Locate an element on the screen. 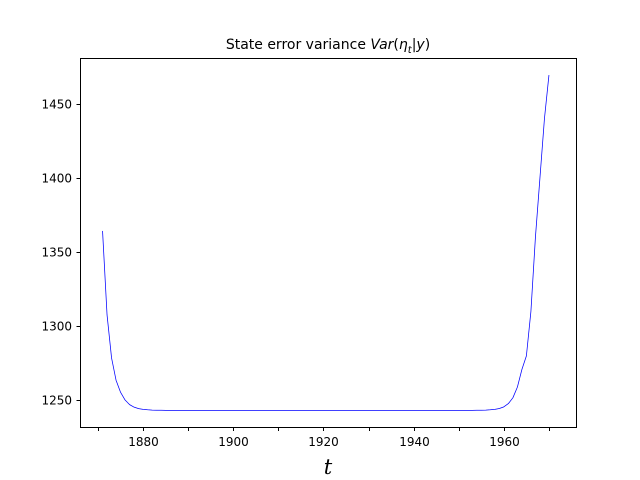 This screenshot has width=640, height=480. x-axis-ticks: 1880 1900 1920 1940 1960 is located at coordinates (324, 438).